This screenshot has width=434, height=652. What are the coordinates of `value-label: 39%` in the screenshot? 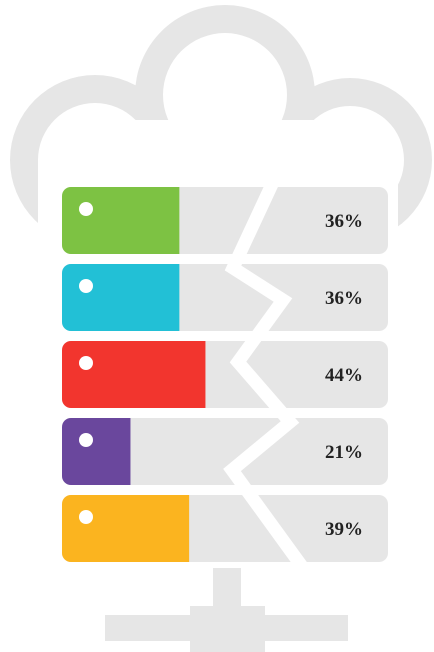 It's located at (344, 529).